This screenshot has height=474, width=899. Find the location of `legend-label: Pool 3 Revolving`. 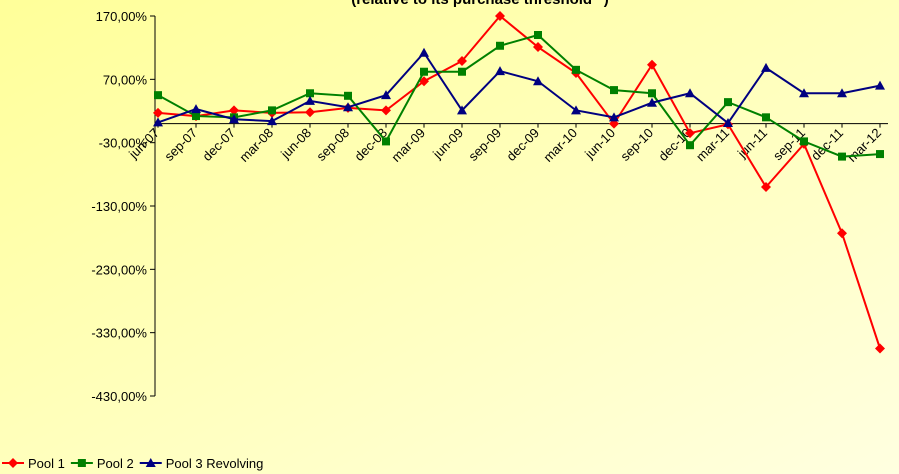

legend-label: Pool 3 Revolving is located at coordinates (215, 463).